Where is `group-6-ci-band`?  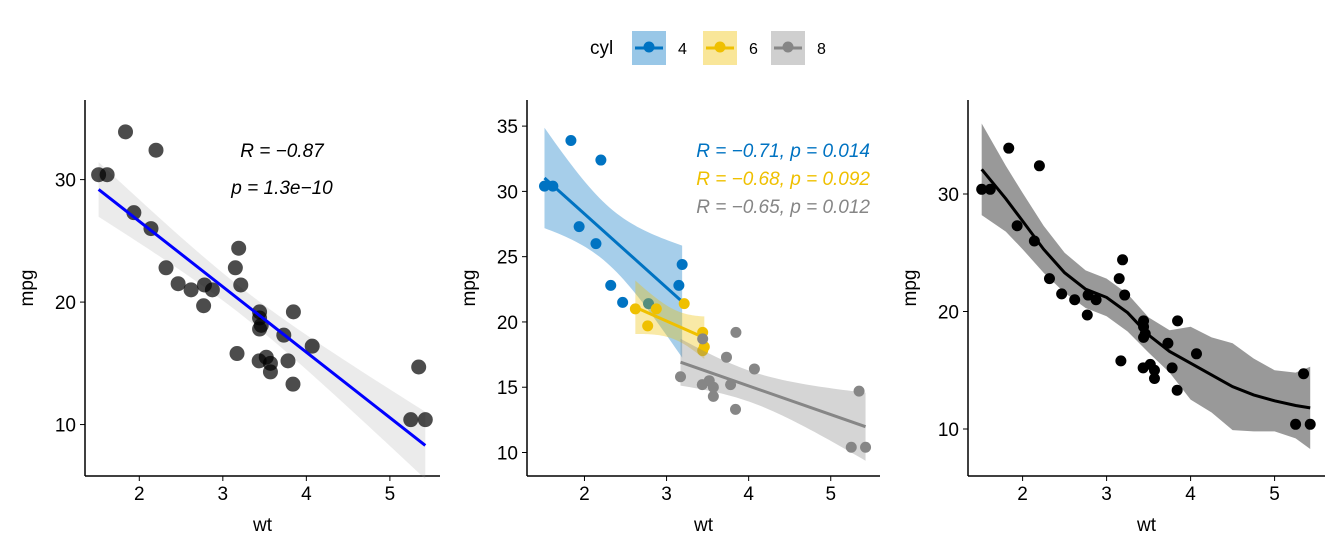 group-6-ci-band is located at coordinates (670, 320).